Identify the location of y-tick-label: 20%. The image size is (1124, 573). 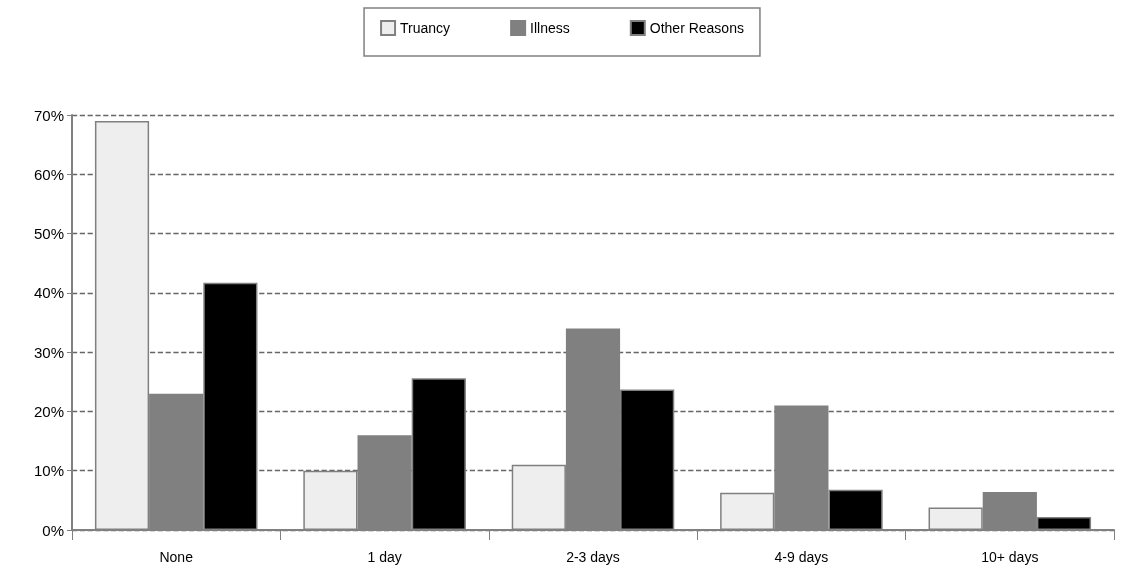
(48, 411).